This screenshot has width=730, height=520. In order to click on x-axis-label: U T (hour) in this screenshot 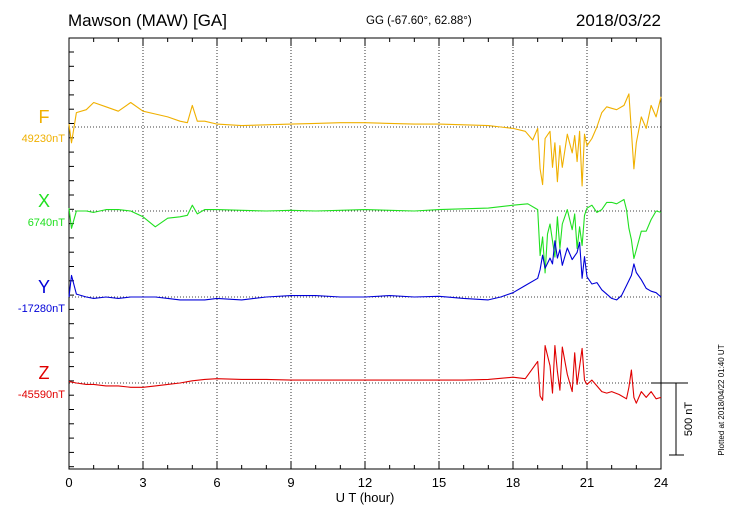, I will do `click(365, 497)`.